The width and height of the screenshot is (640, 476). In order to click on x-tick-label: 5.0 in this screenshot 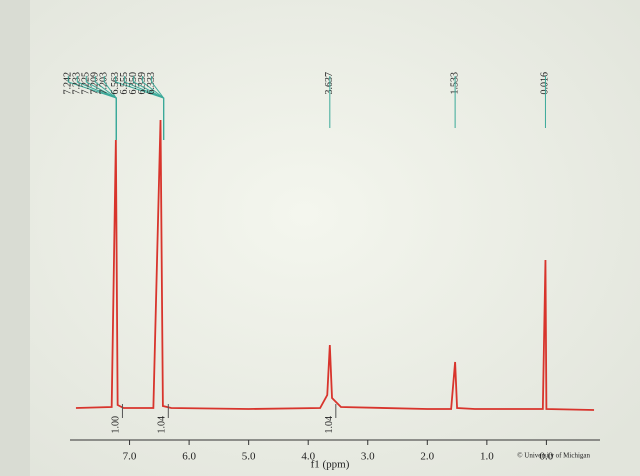, I will do `click(249, 457)`.